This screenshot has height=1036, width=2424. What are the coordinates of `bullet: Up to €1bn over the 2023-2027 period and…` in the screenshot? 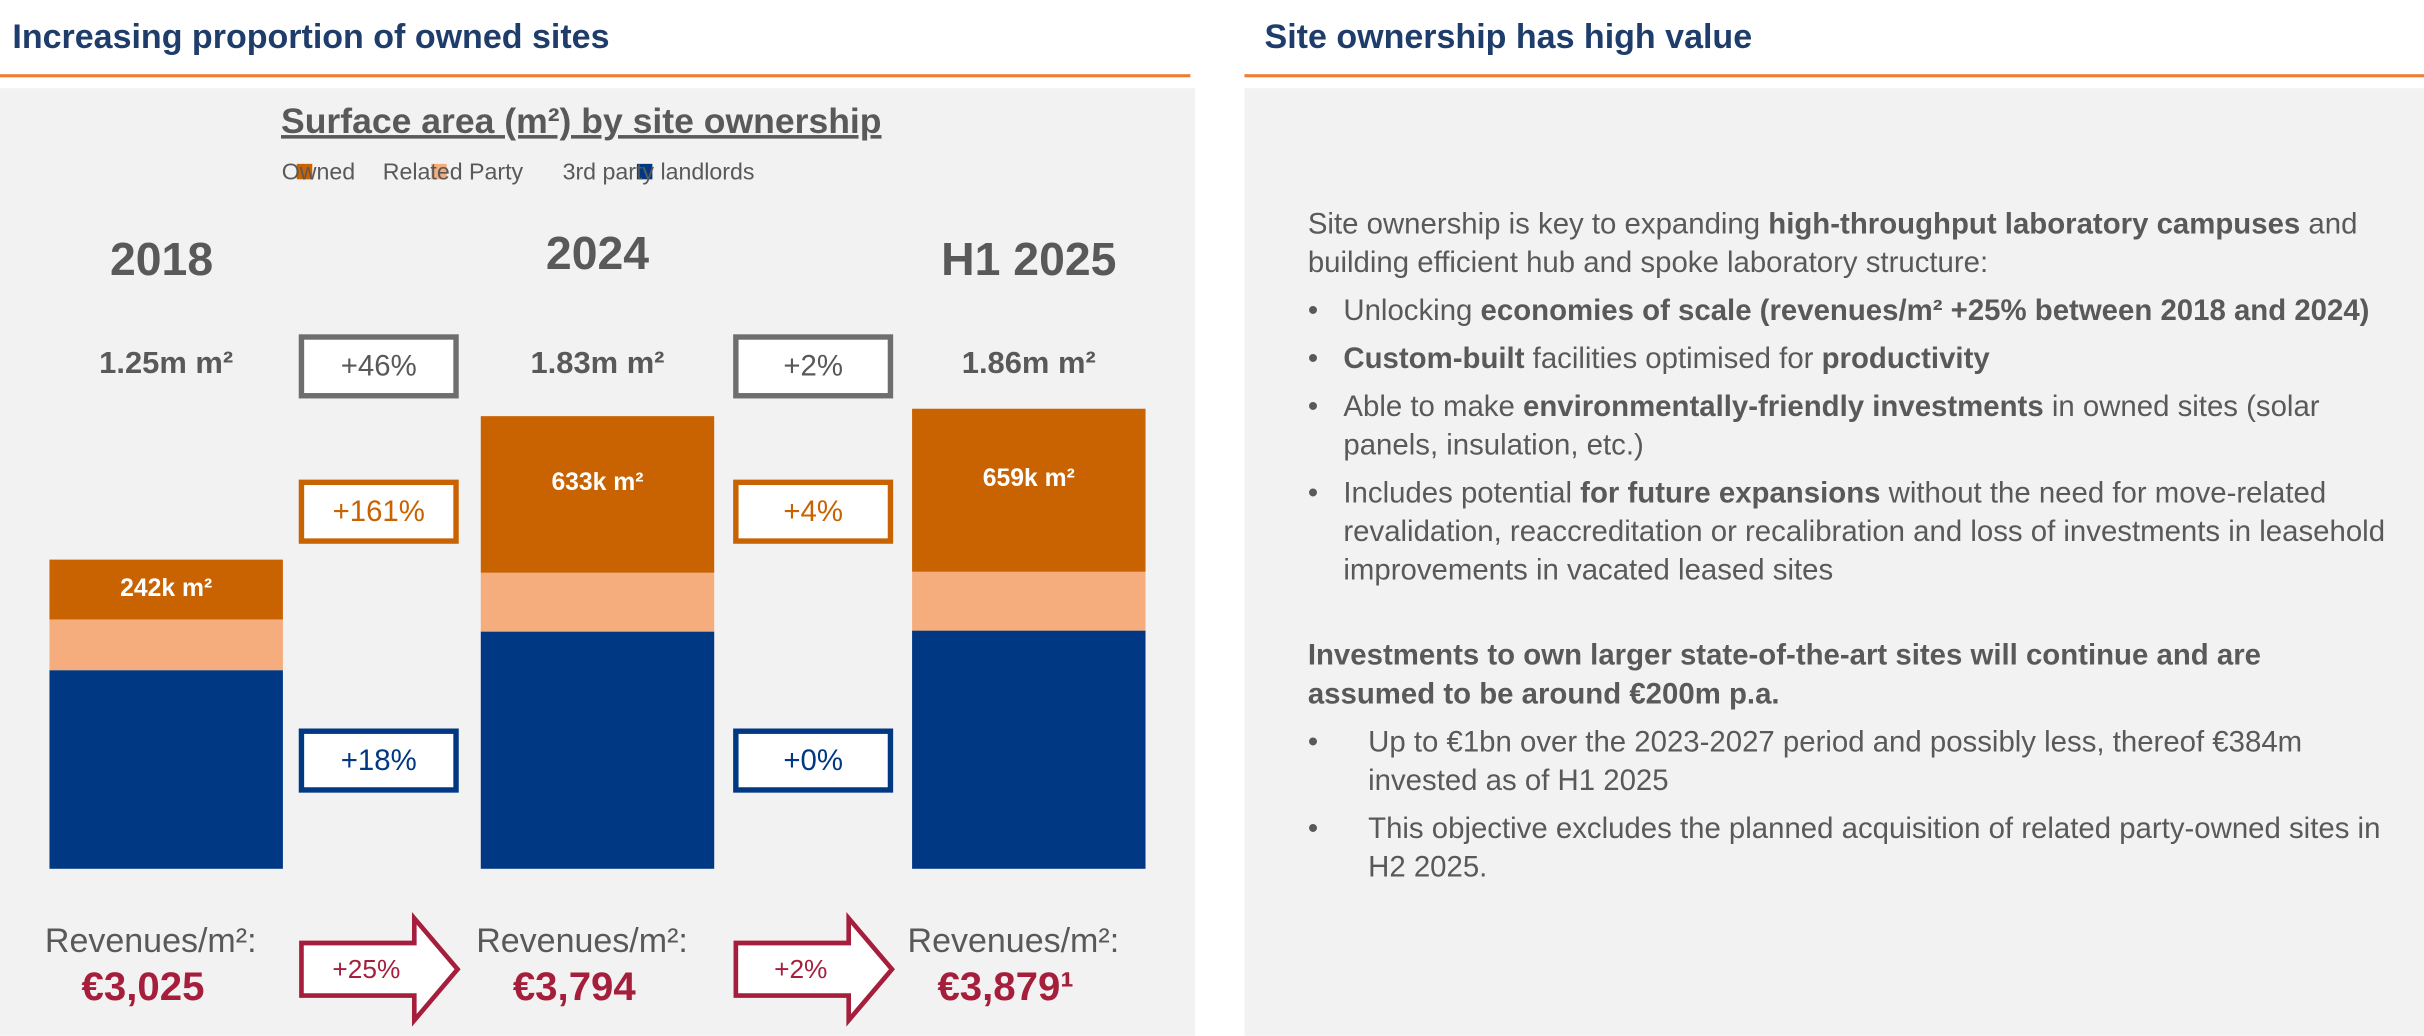 It's located at (1849, 761).